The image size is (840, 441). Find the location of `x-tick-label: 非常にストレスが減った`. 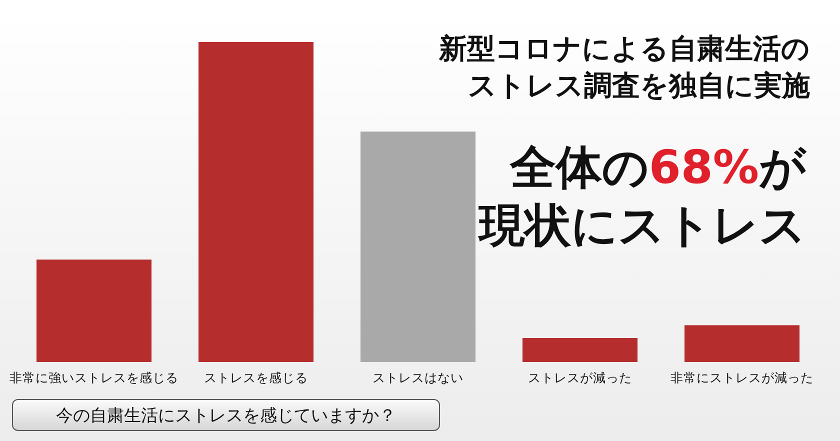

x-tick-label: 非常にストレスが減った is located at coordinates (742, 377).